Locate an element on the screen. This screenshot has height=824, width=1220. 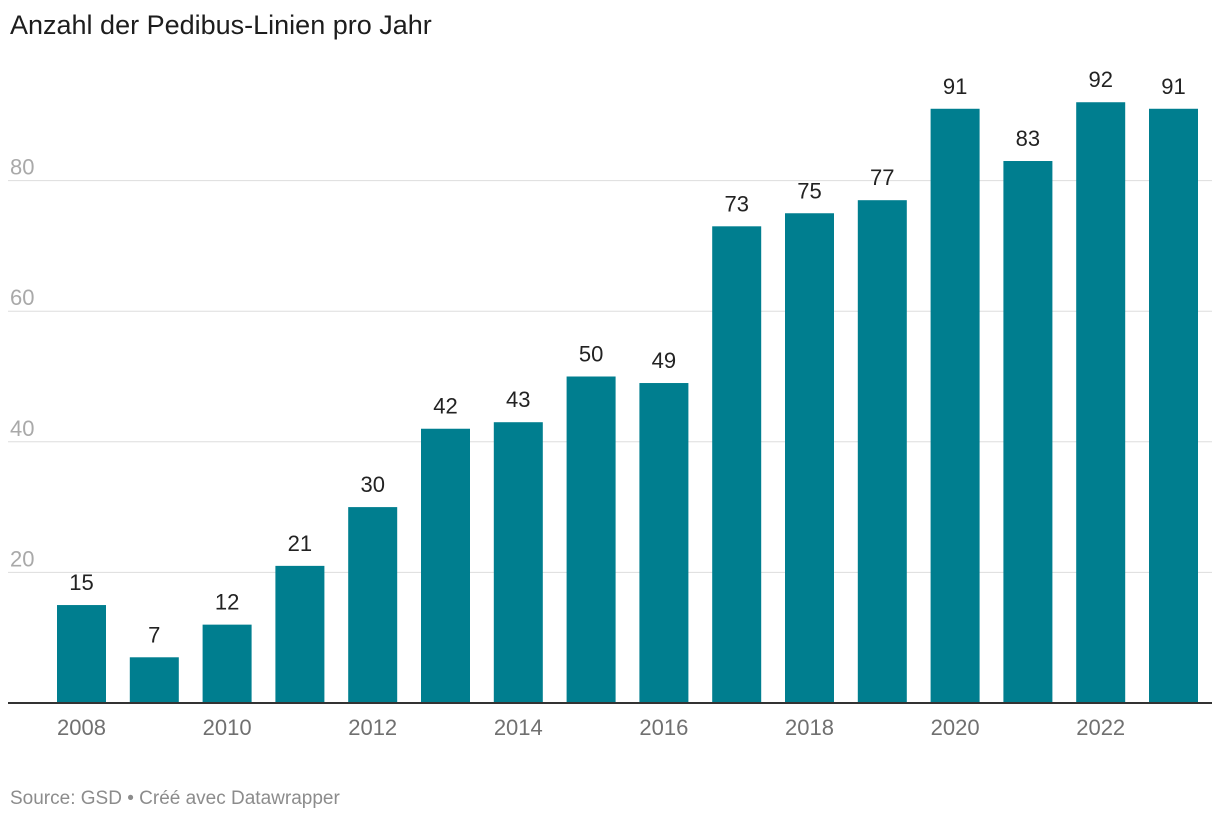
bar-2023 is located at coordinates (1173, 405).